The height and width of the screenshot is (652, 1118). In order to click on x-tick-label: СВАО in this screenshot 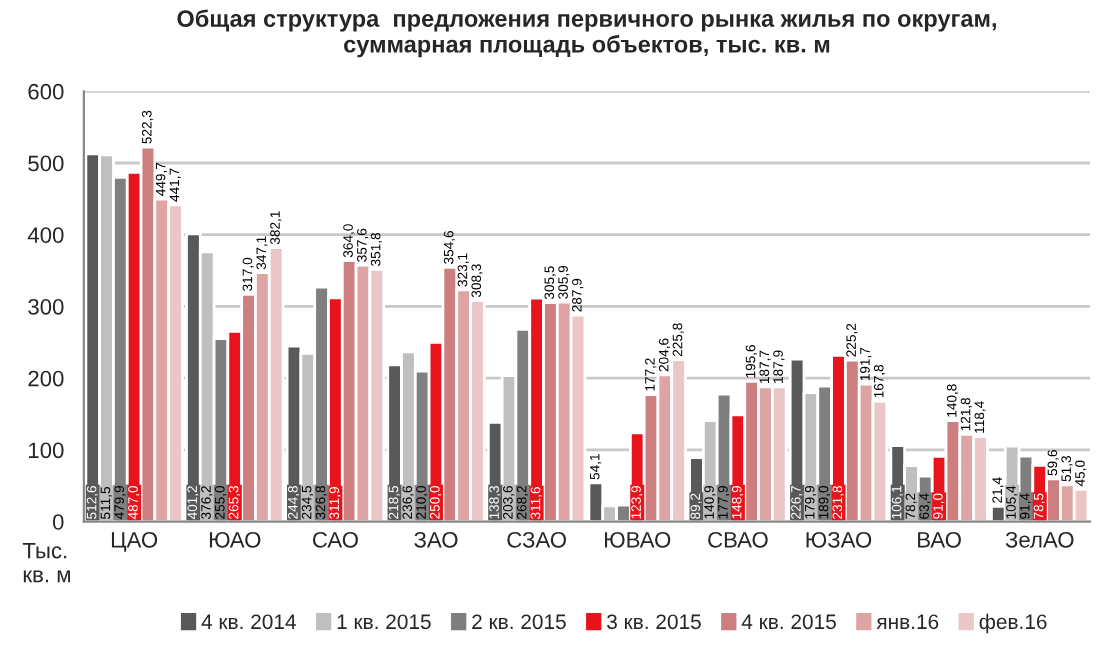, I will do `click(738, 539)`.